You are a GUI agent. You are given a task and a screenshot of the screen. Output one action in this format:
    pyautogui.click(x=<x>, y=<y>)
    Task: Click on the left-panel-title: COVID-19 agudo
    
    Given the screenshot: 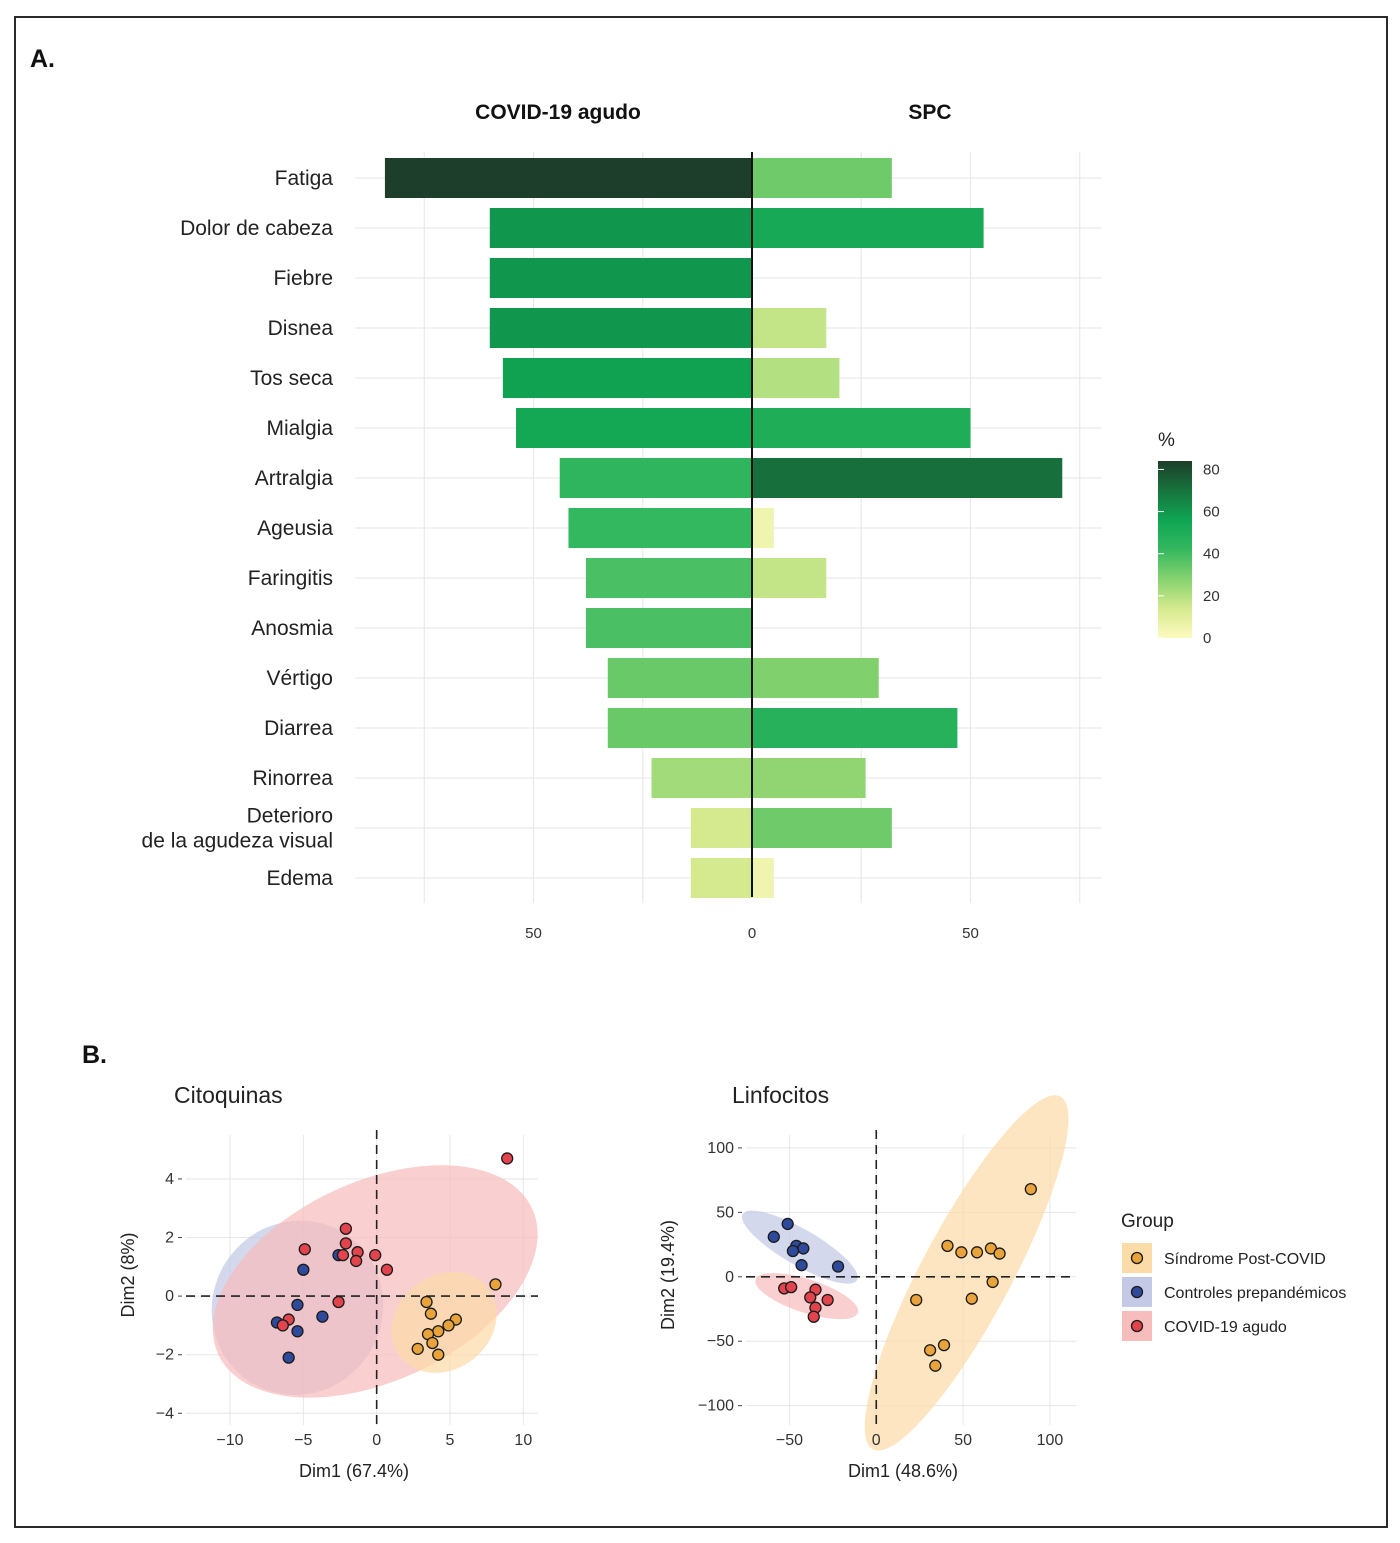 What is the action you would take?
    pyautogui.click(x=558, y=112)
    